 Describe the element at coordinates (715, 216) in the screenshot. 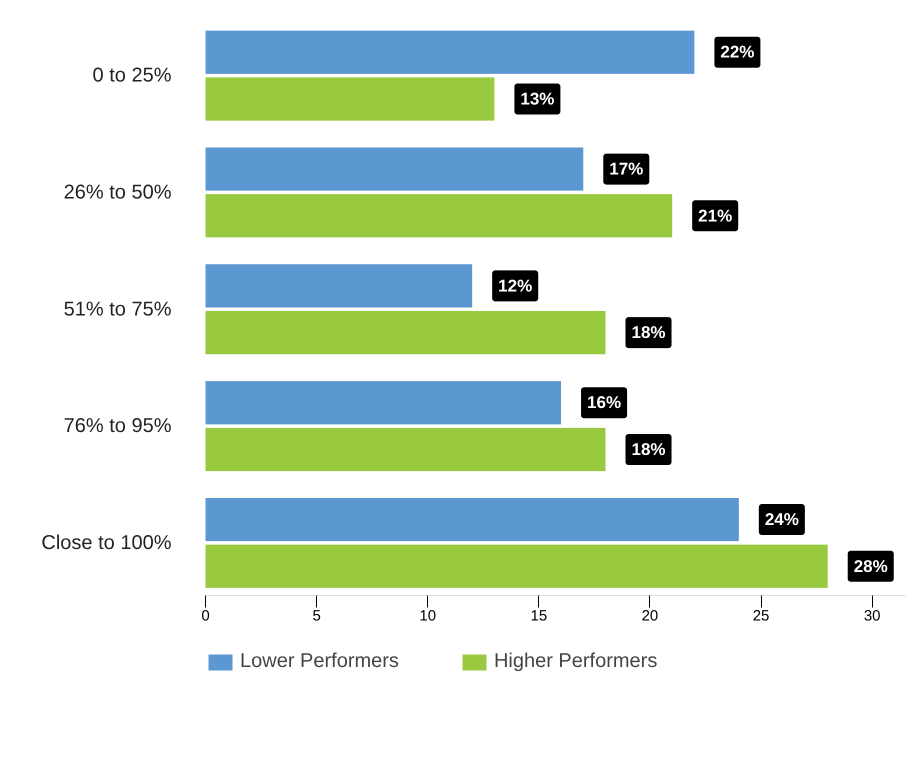

I see `data-label: 21%` at that location.